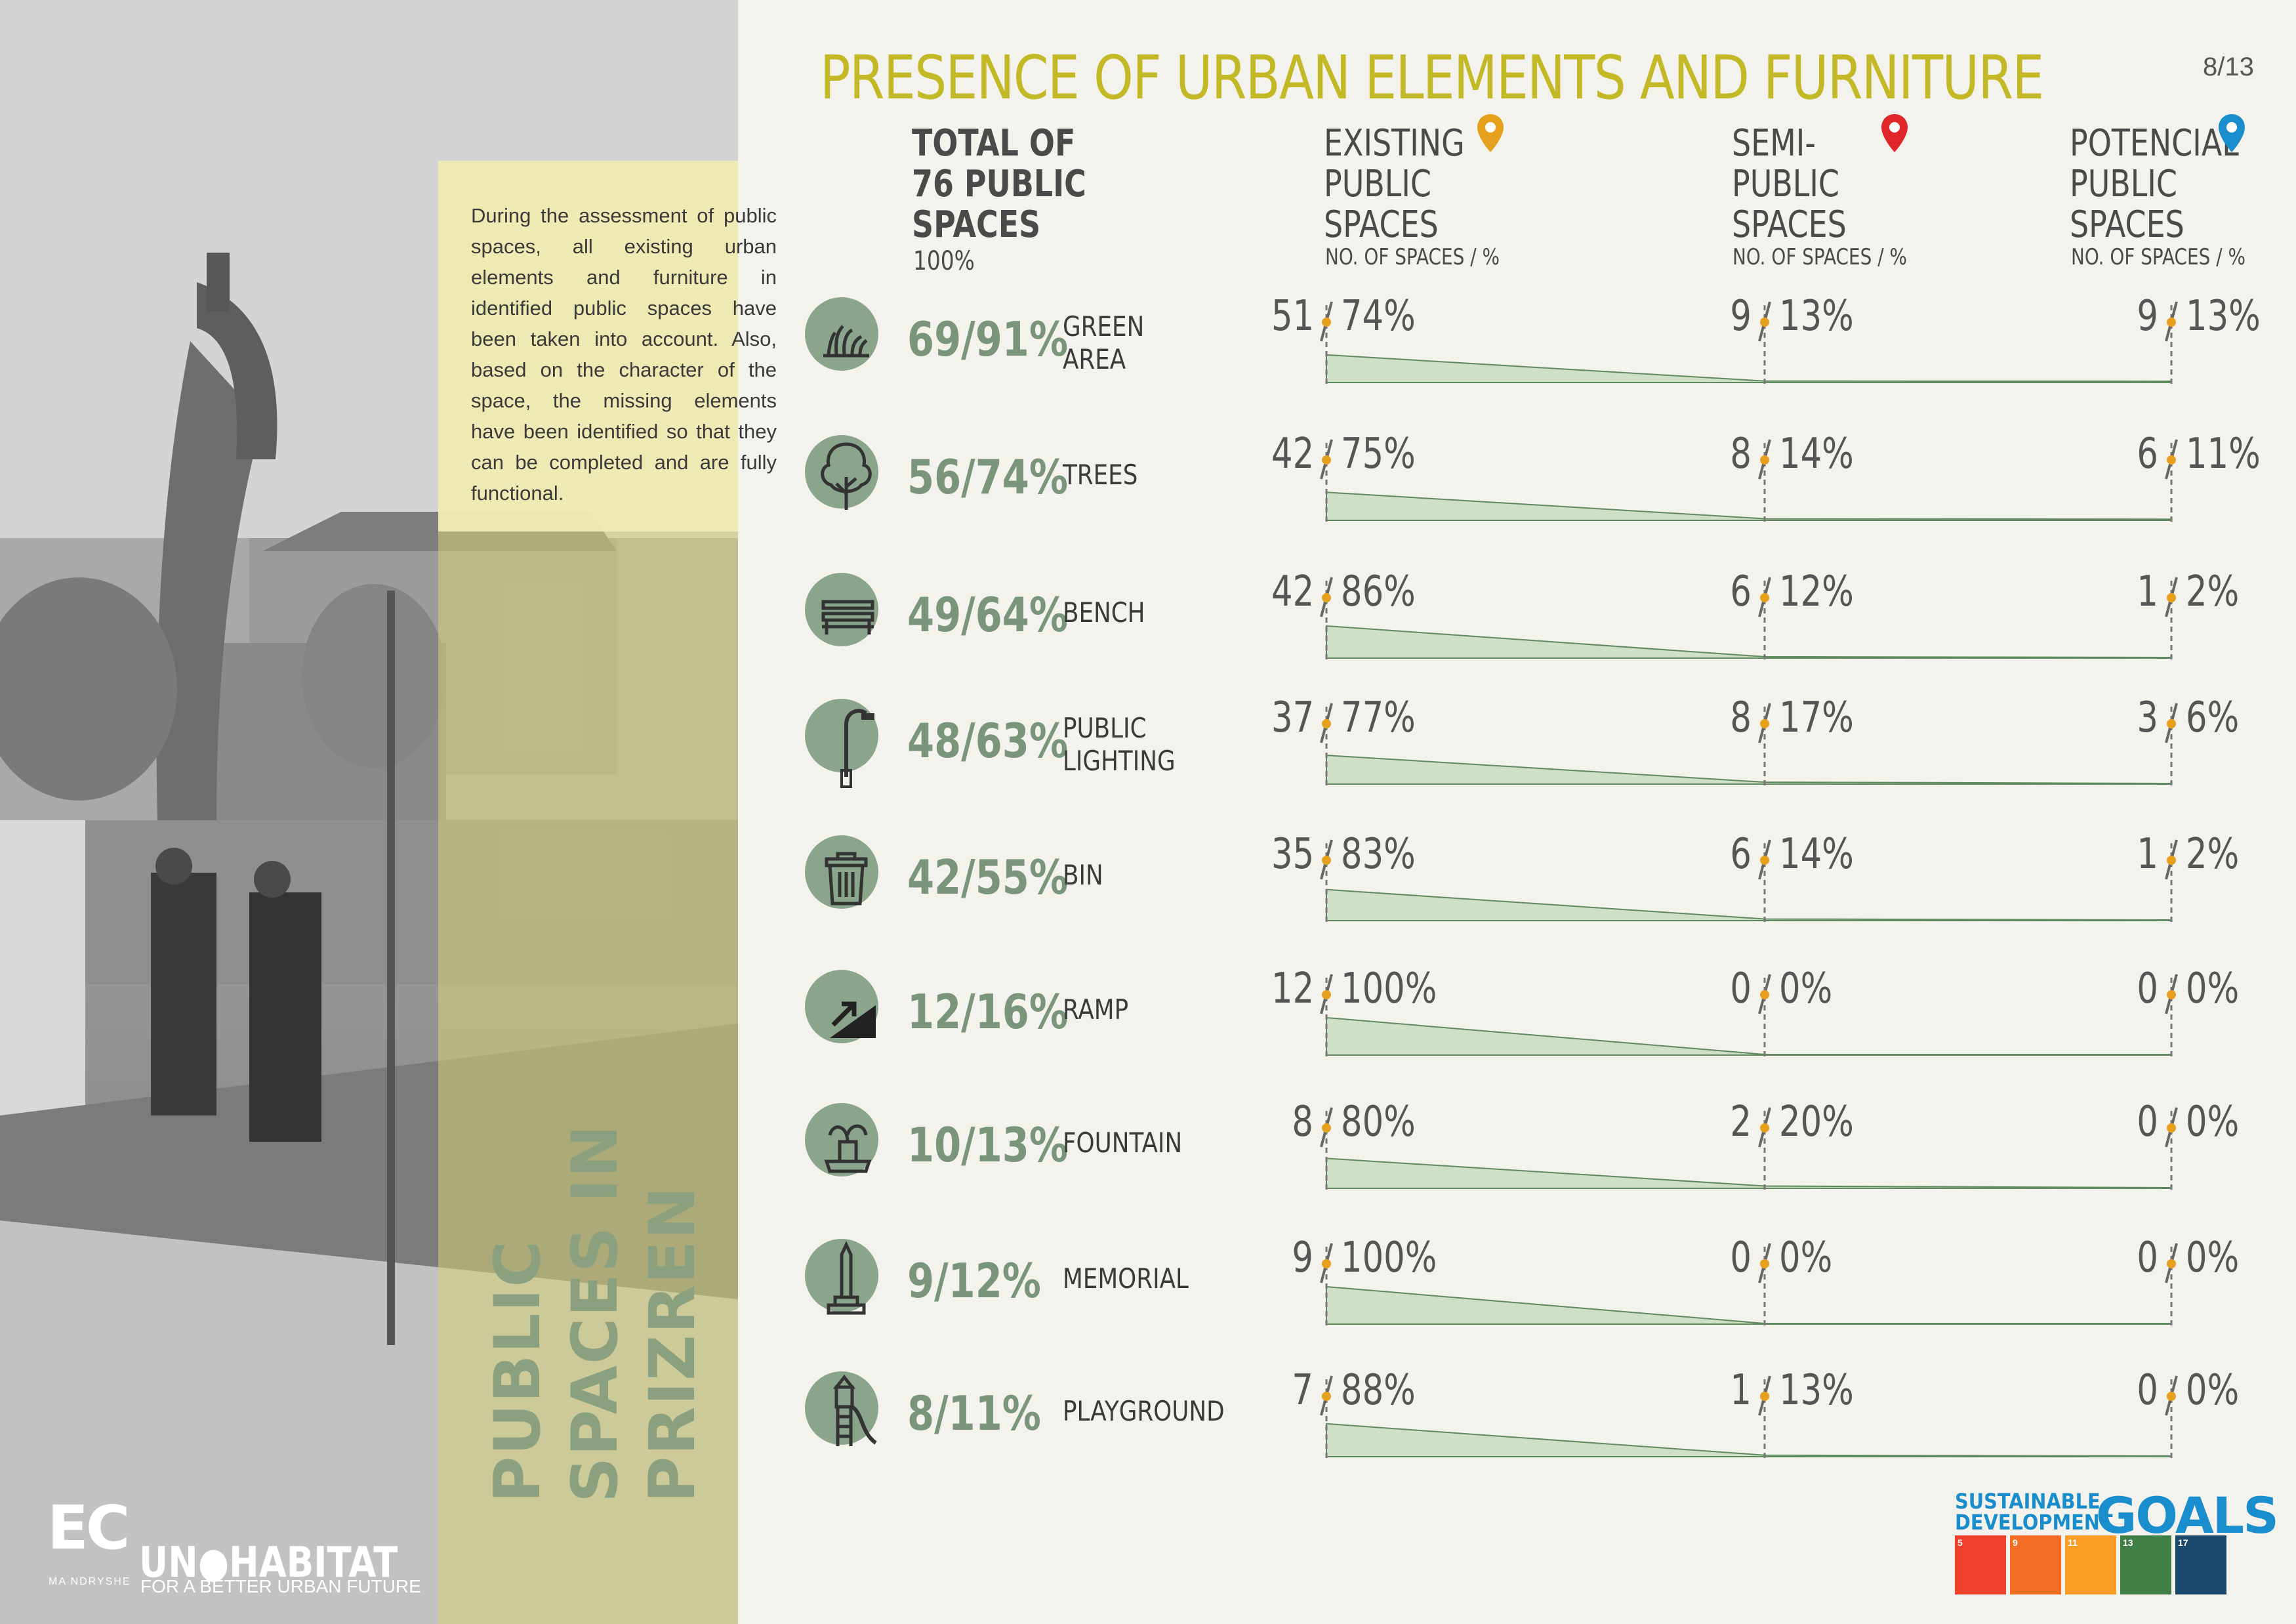  I want to click on potencial-count: 1, so click(2147, 592).